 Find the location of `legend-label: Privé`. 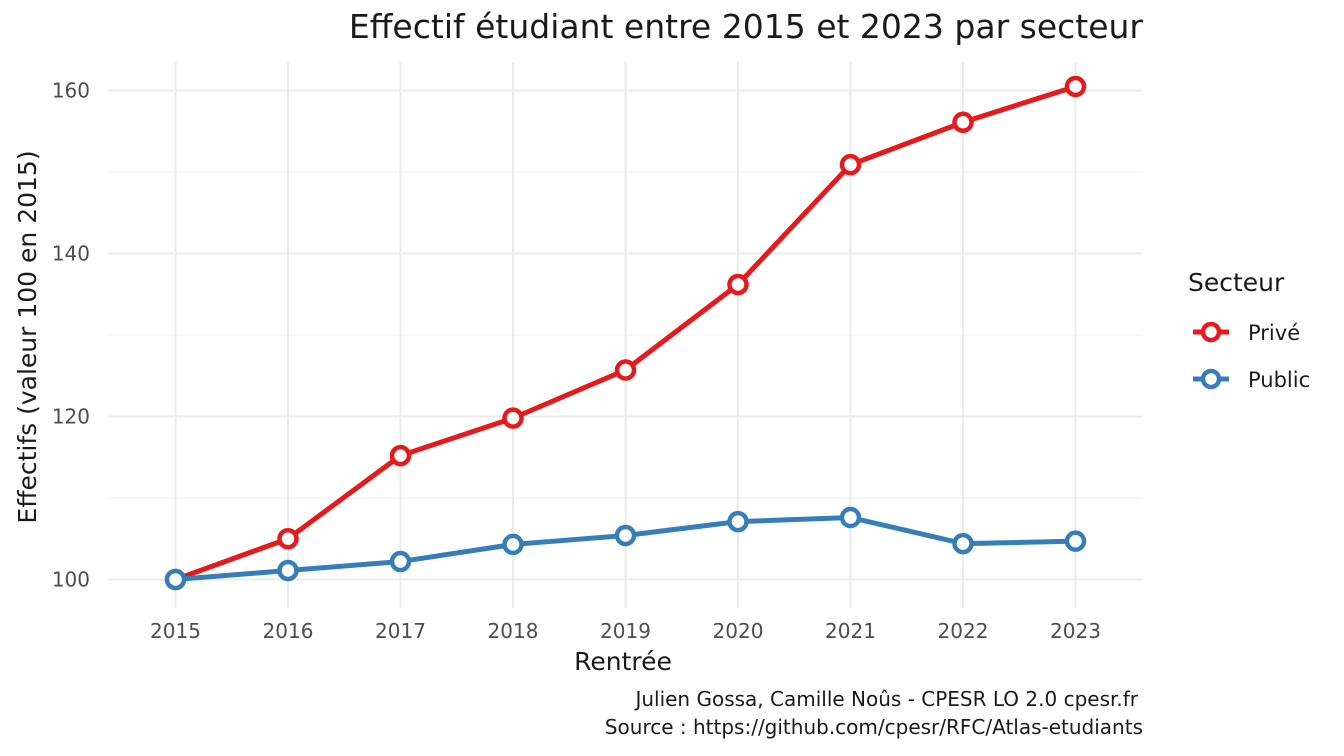

legend-label: Privé is located at coordinates (1274, 333).